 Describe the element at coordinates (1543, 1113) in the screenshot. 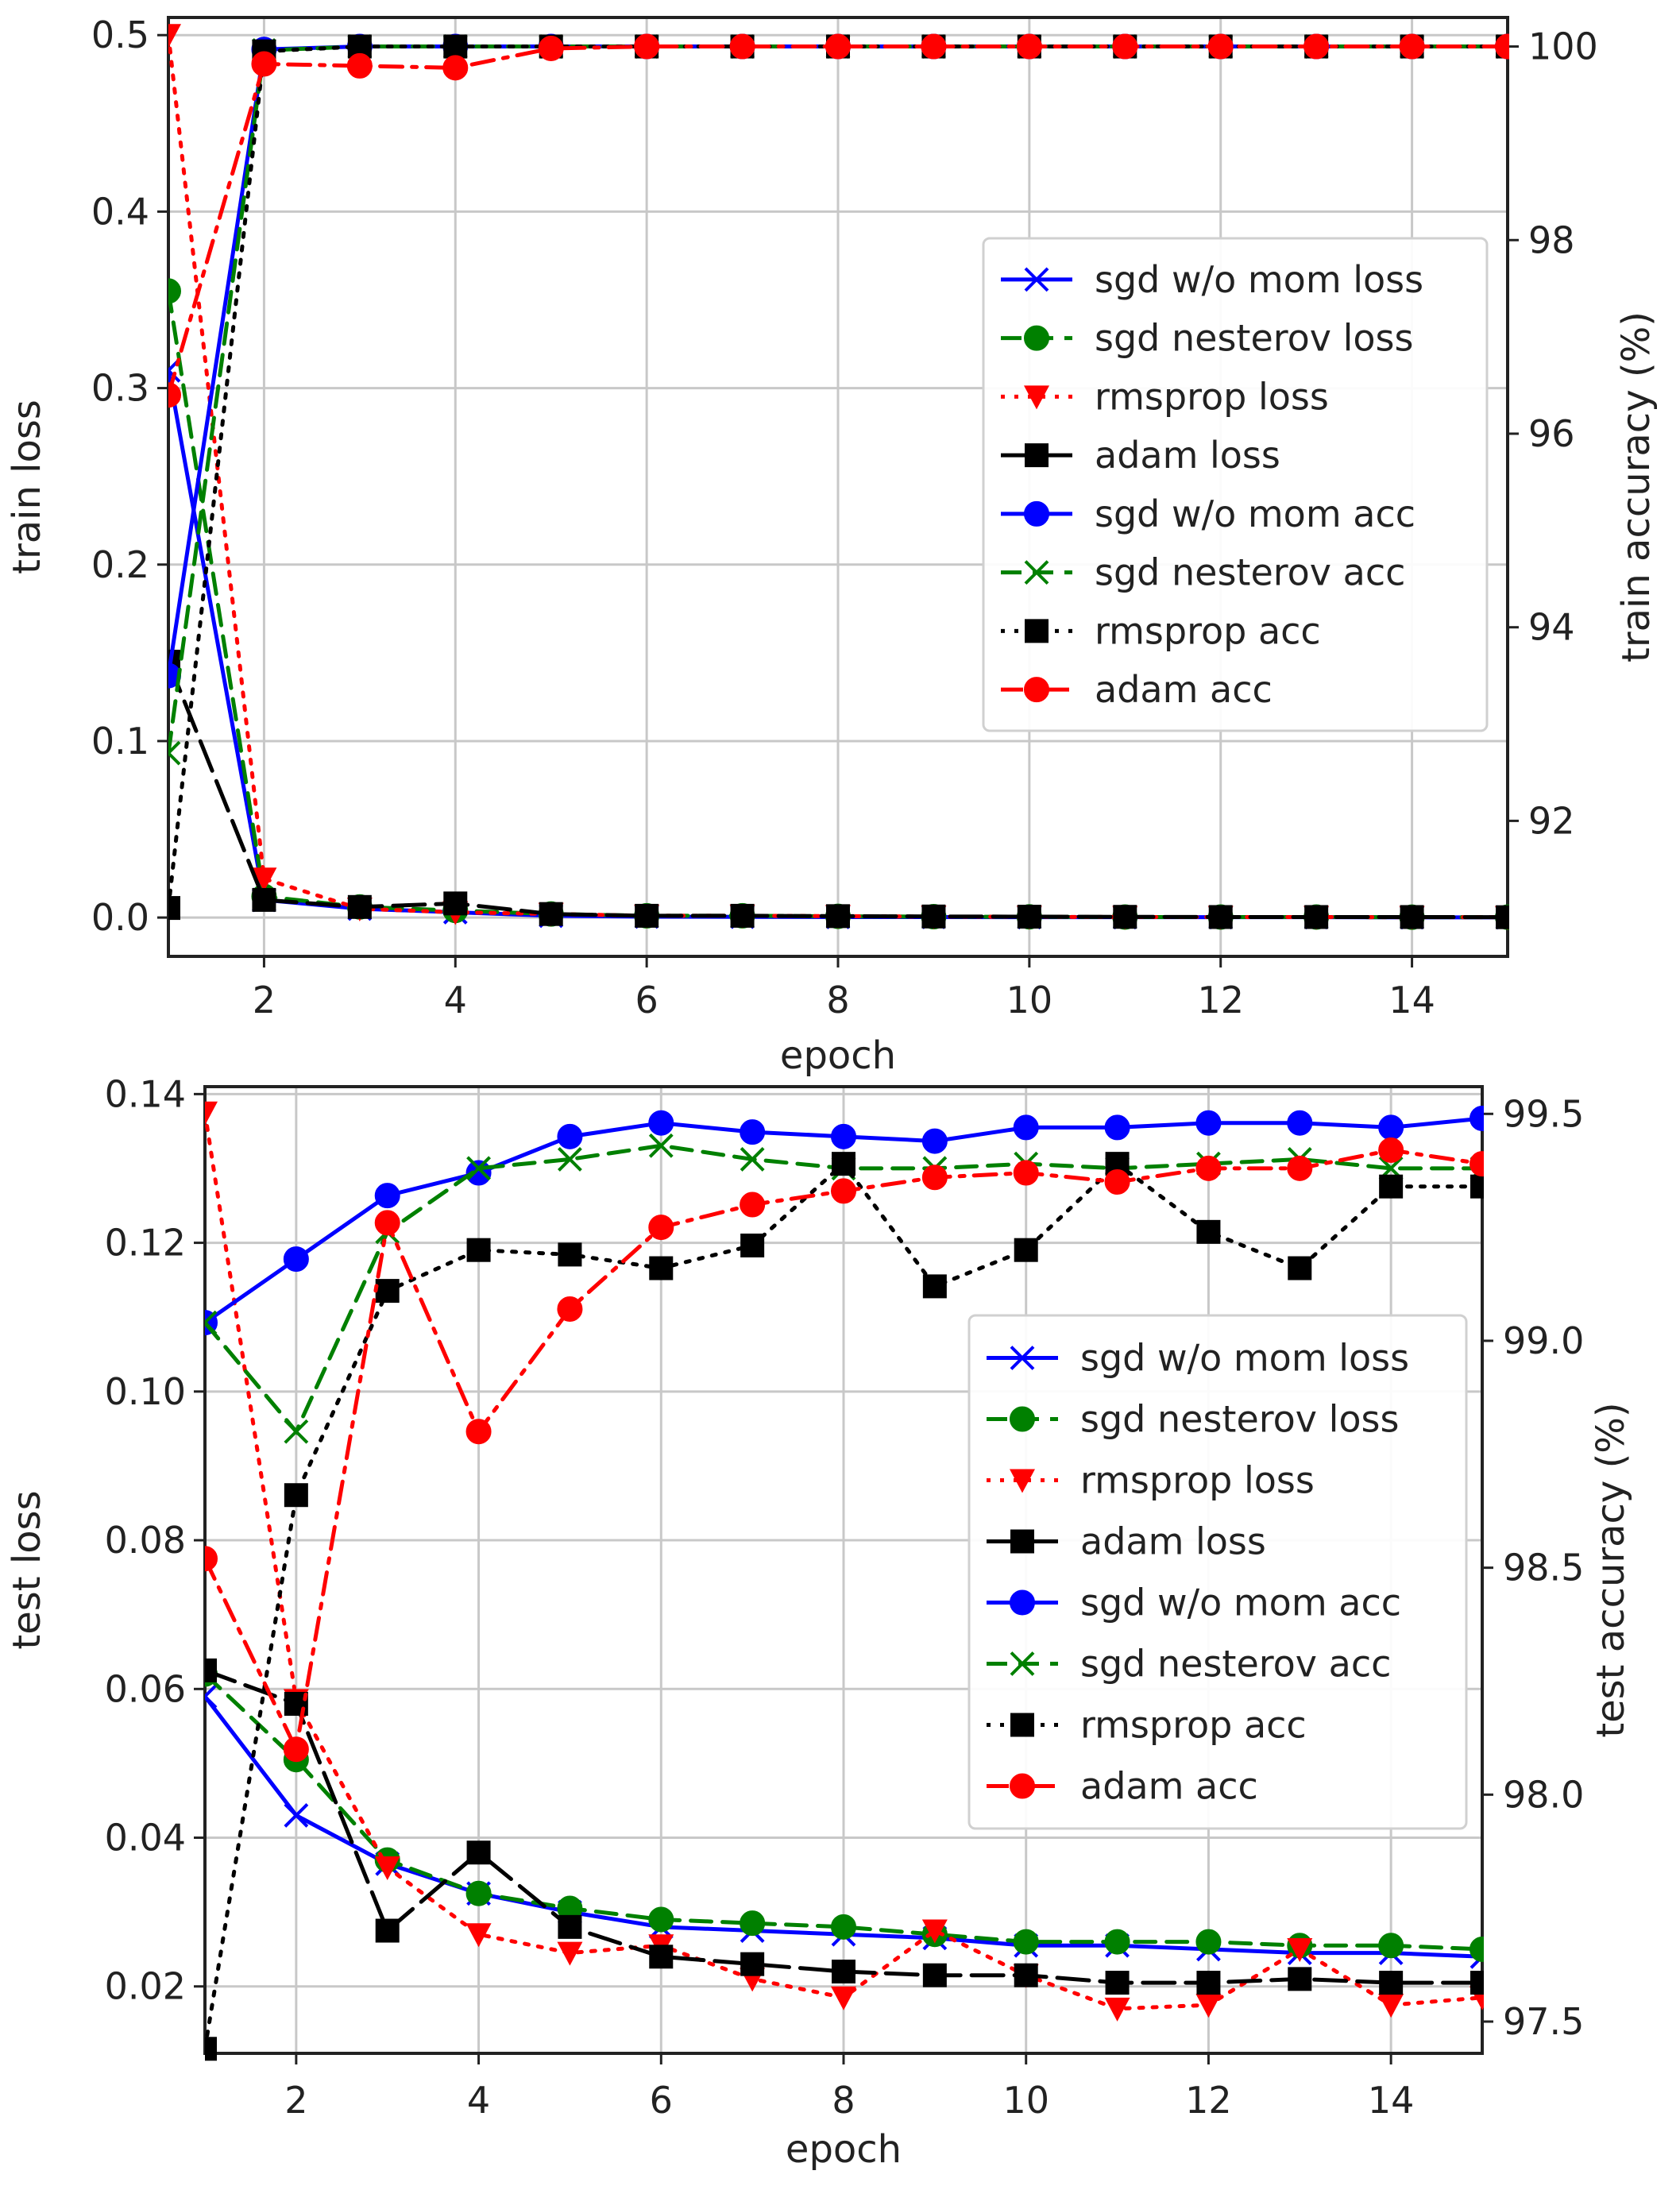

I see `y2-tick-label: 99.5` at that location.